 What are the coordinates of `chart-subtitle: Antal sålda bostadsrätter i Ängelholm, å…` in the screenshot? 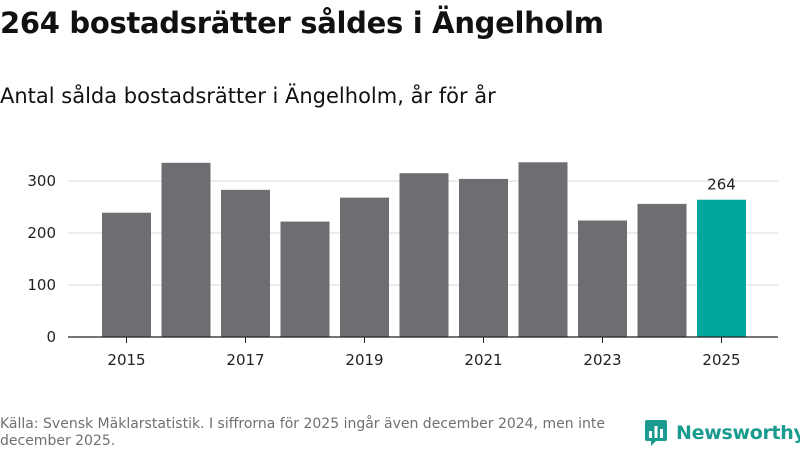 It's located at (248, 96).